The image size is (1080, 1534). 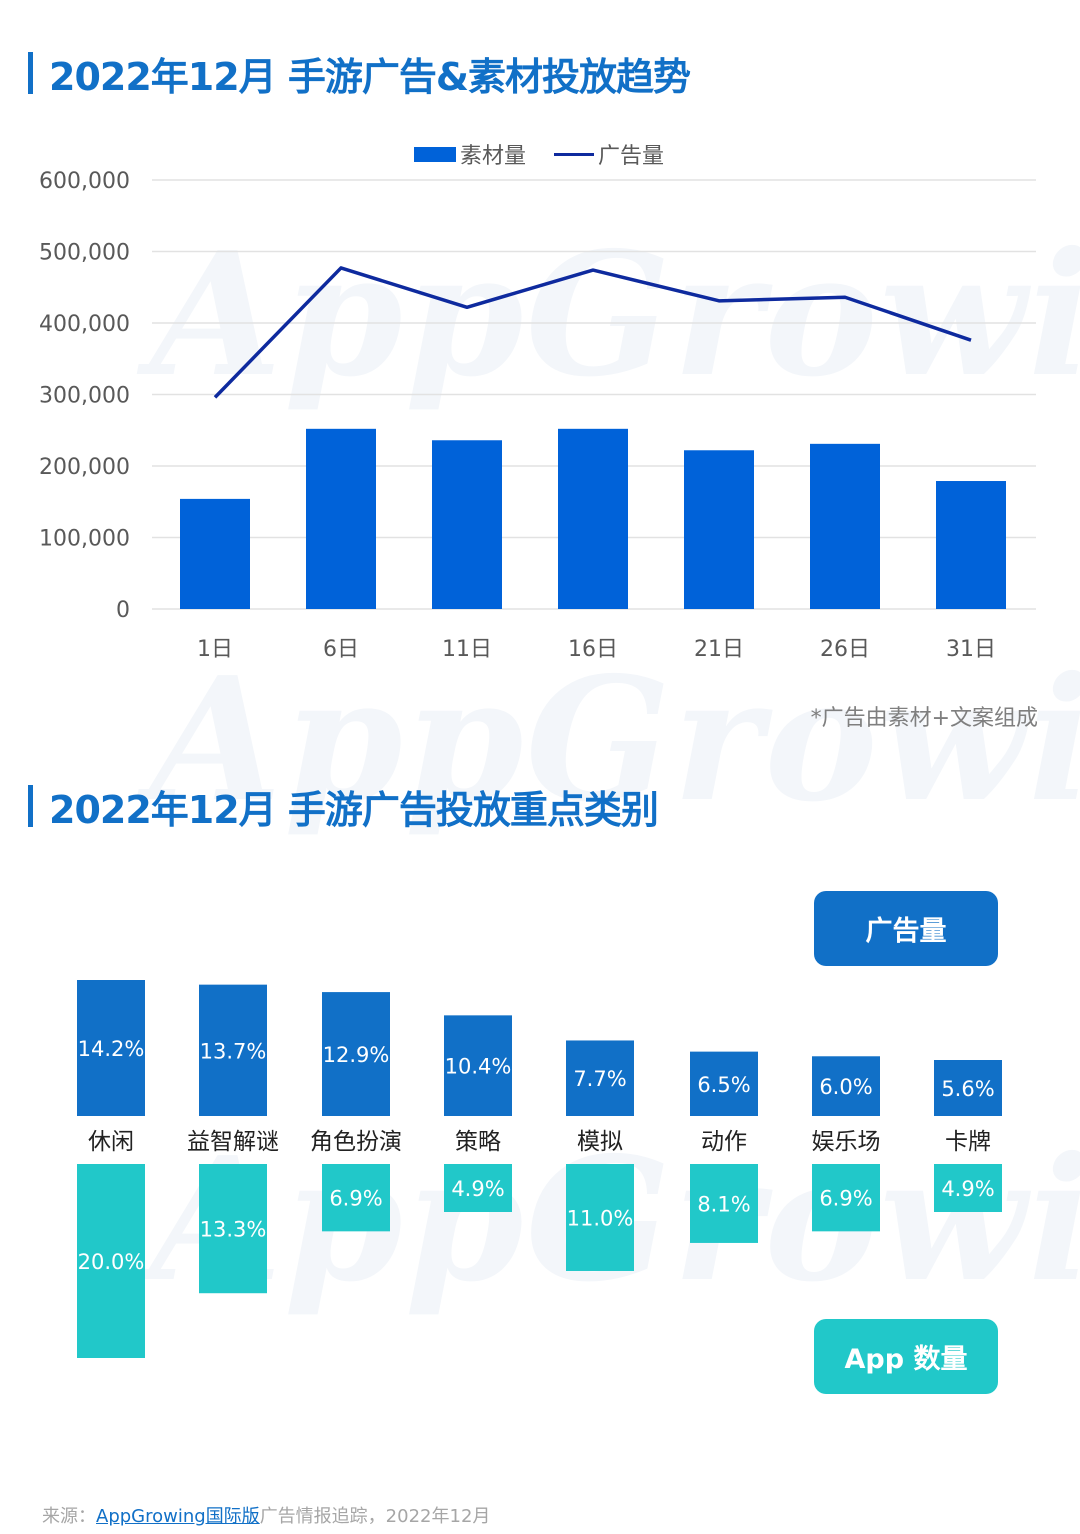 I want to click on ads-share-value: 6.5%, so click(x=723, y=1085).